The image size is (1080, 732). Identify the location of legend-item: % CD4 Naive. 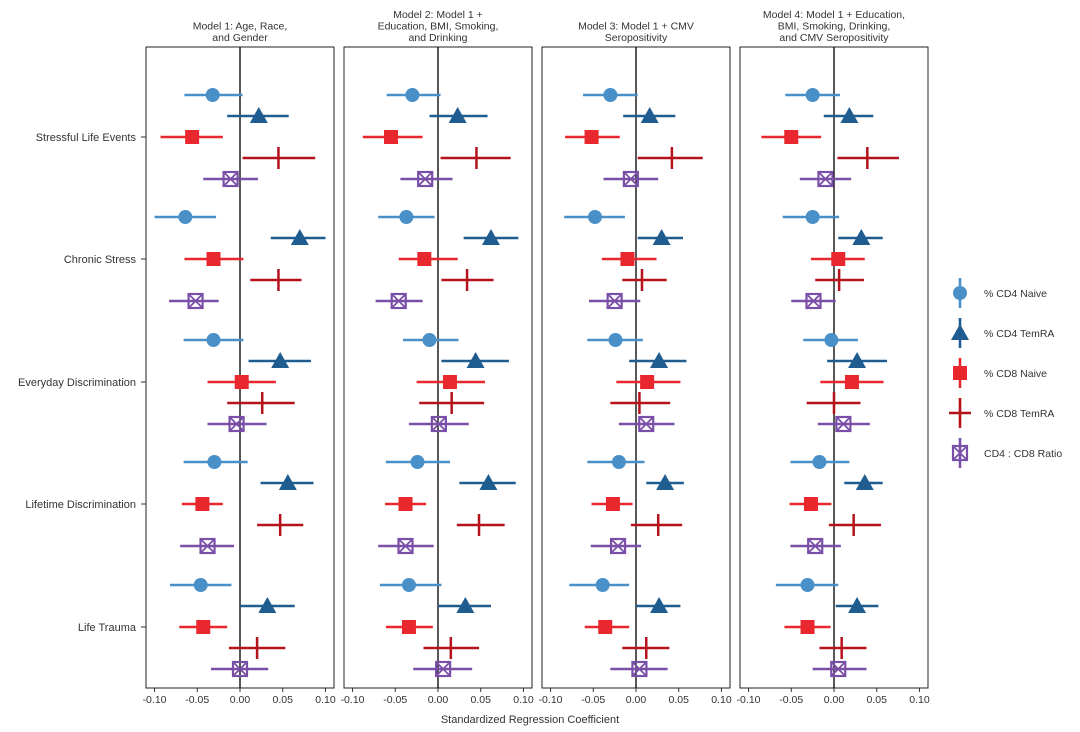
(1000, 293).